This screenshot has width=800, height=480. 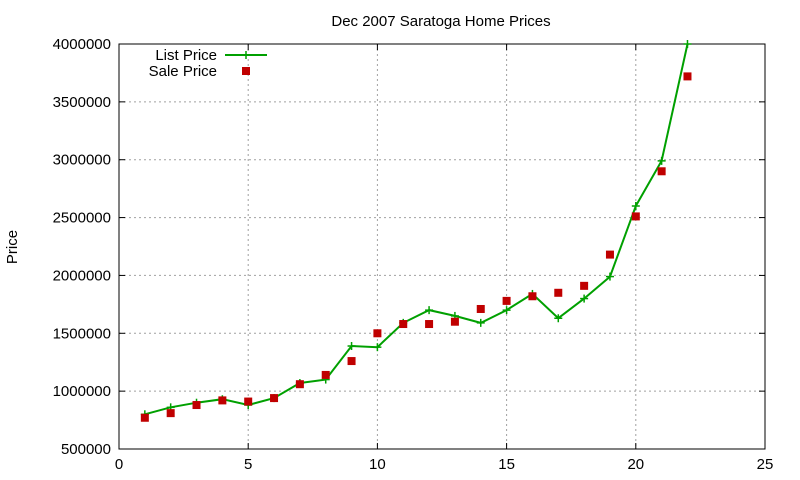 I want to click on legend-square-swatch, so click(x=246, y=71).